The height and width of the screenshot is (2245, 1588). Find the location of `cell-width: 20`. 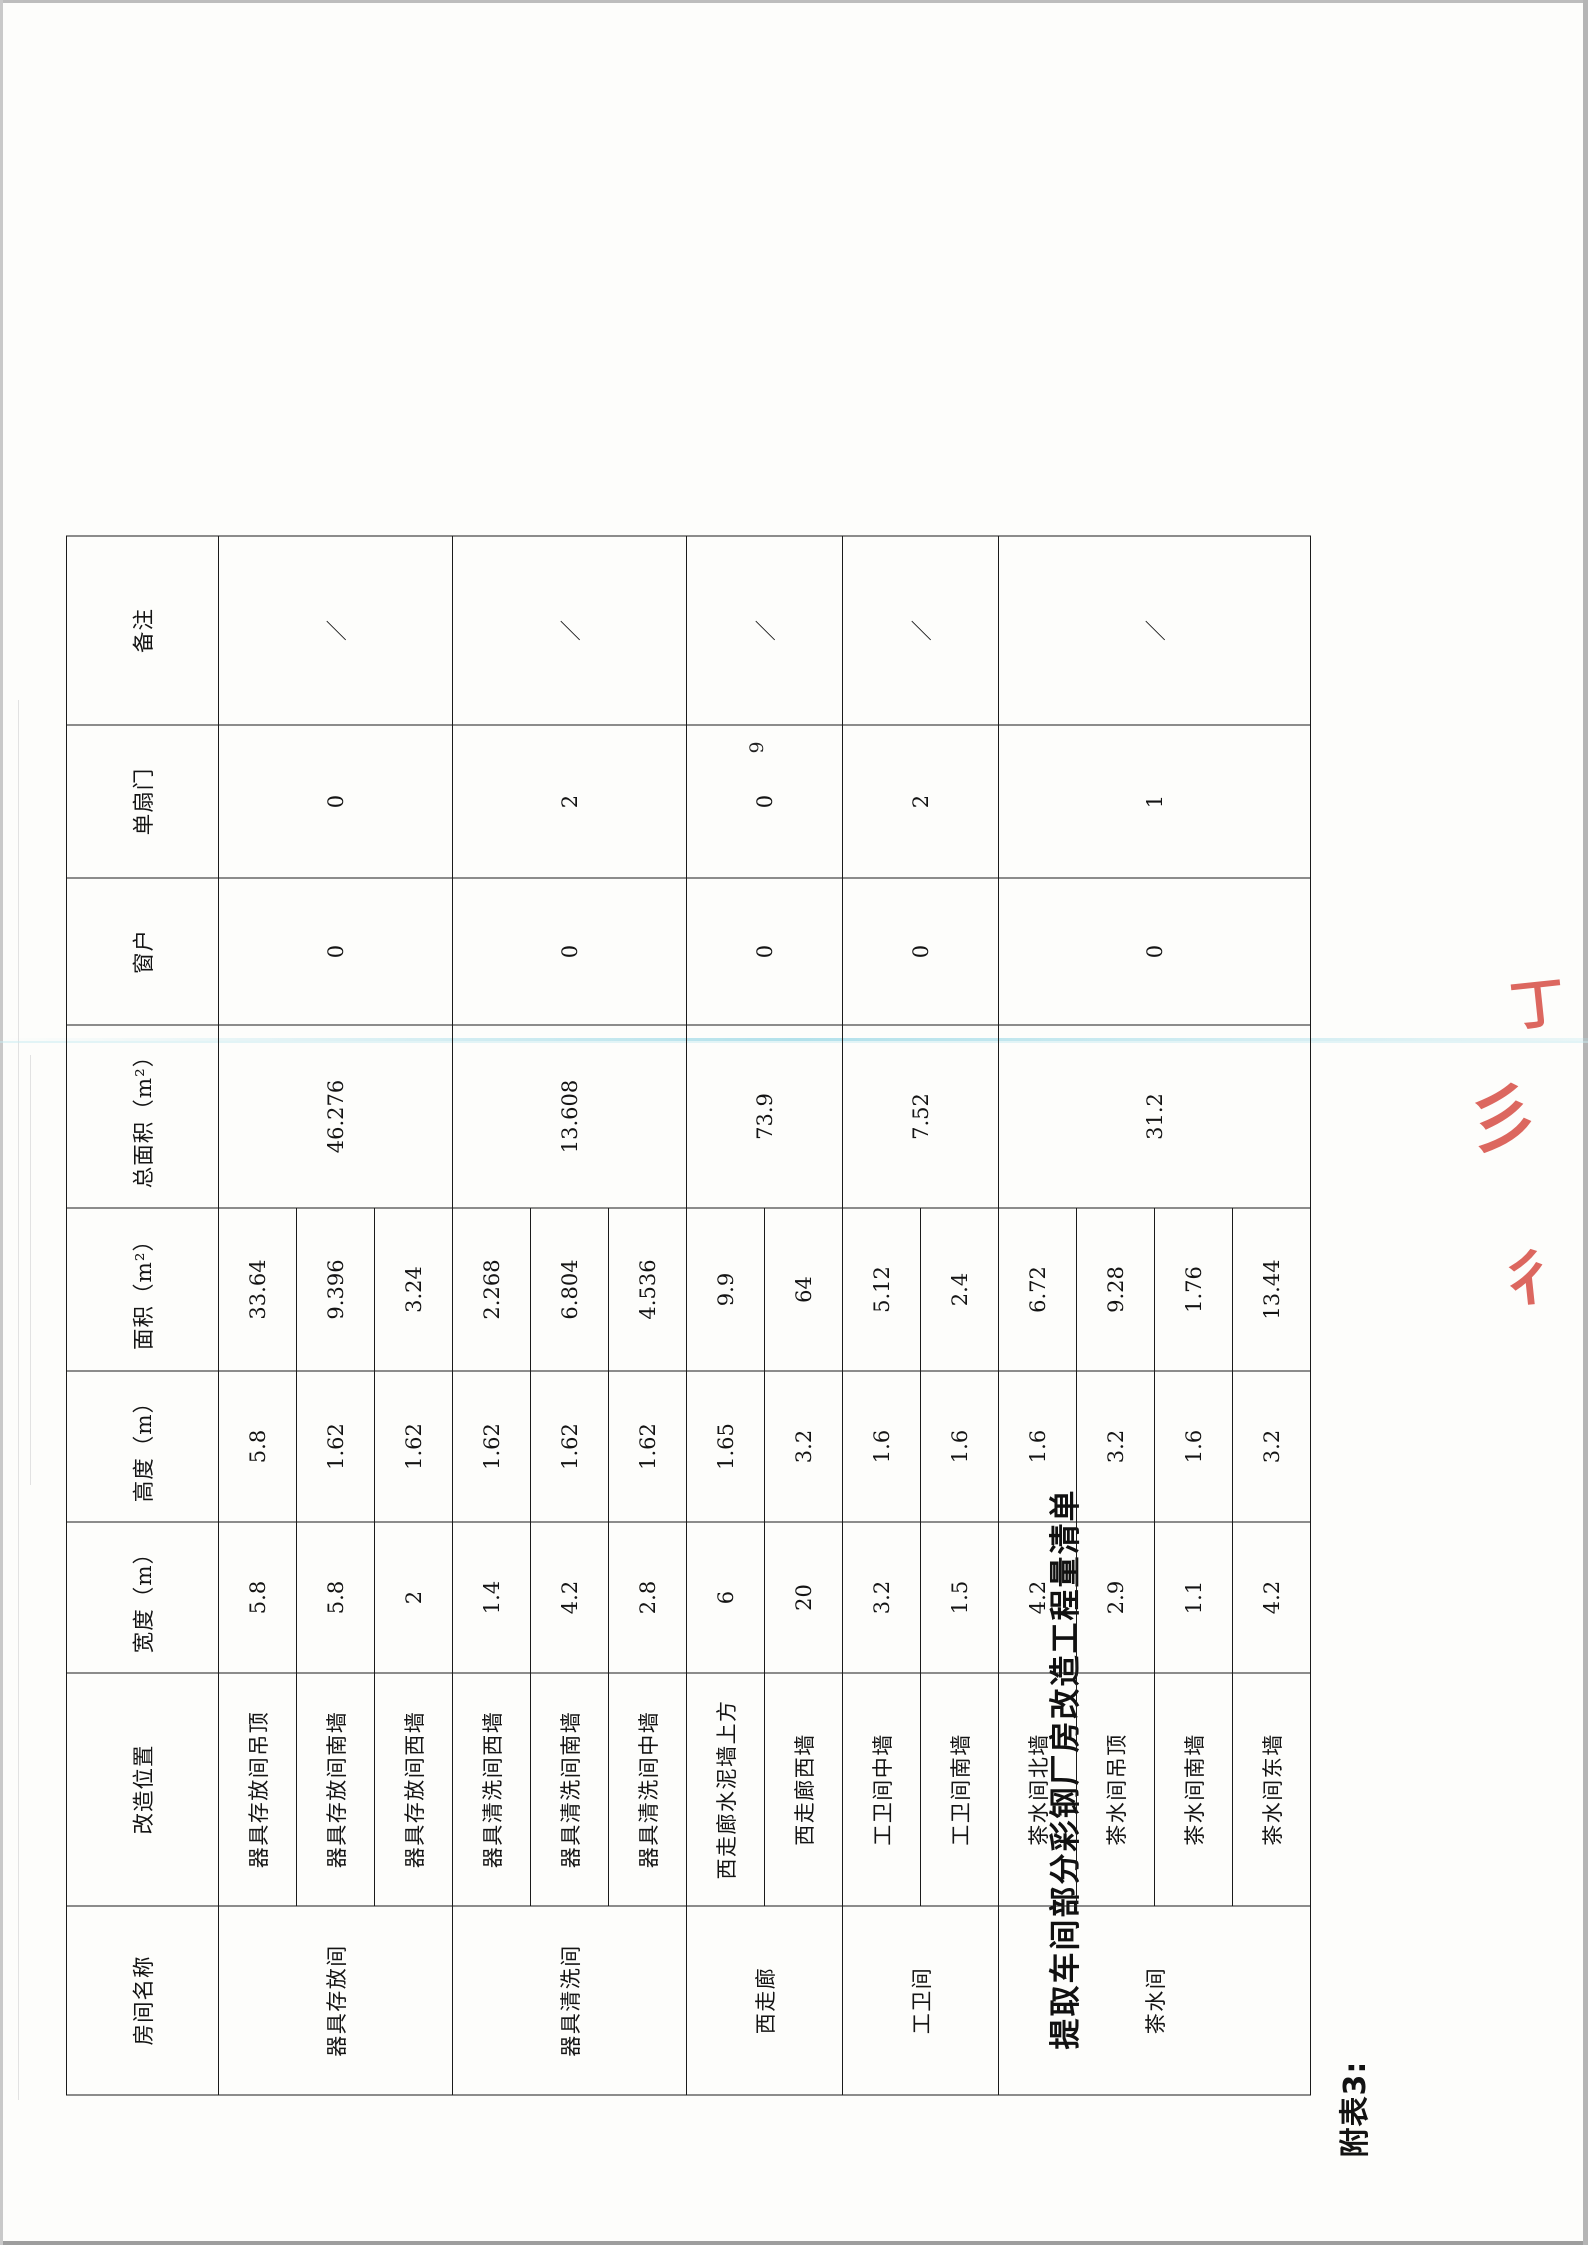

cell-width: 20 is located at coordinates (803, 1597).